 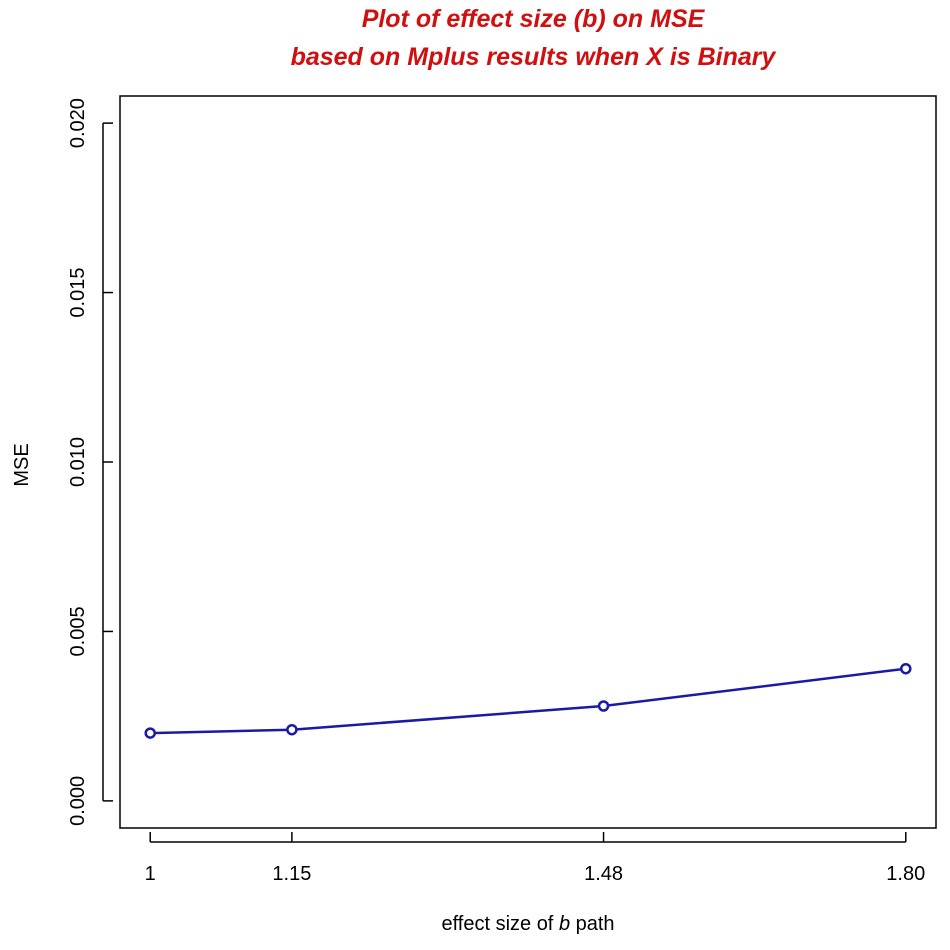 I want to click on y-axis-label: MSE, so click(x=22, y=464).